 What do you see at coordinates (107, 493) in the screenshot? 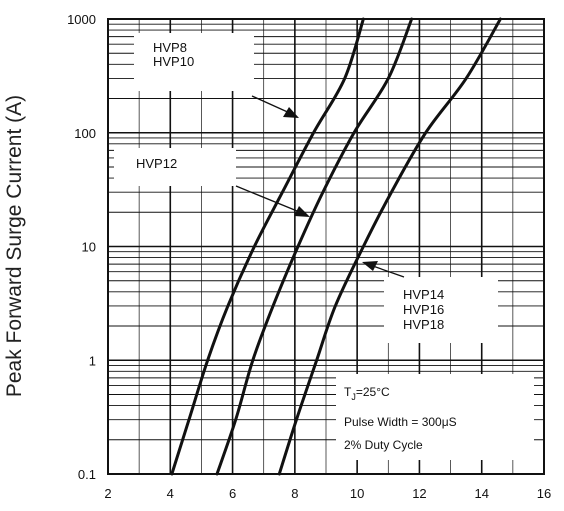
I see `x-tick-label: 2` at bounding box center [107, 493].